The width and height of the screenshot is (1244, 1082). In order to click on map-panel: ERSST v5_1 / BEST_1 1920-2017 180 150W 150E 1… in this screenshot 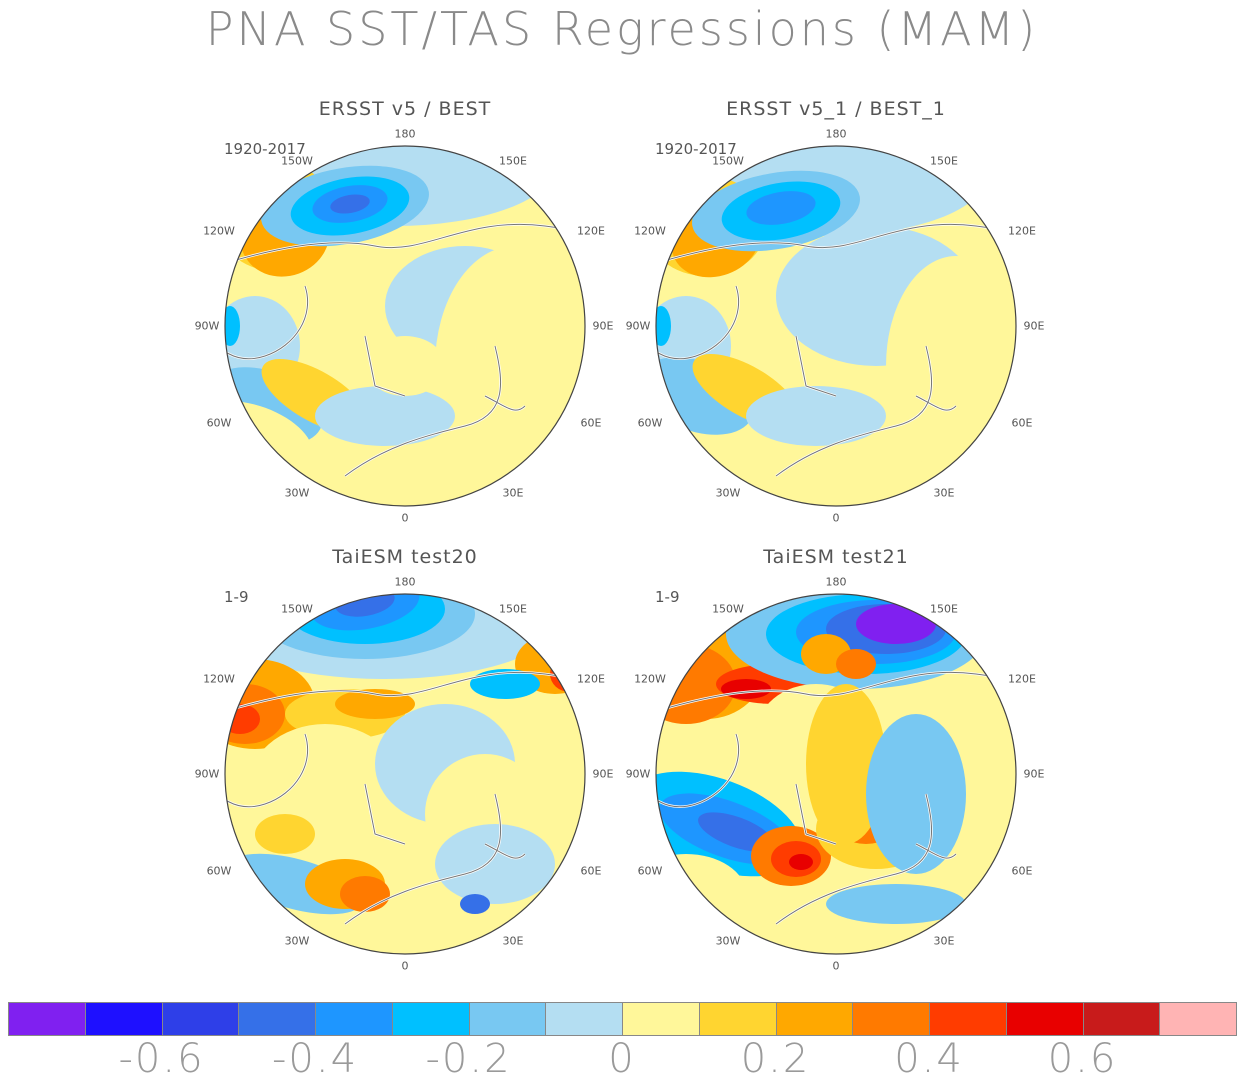, I will do `click(836, 318)`.